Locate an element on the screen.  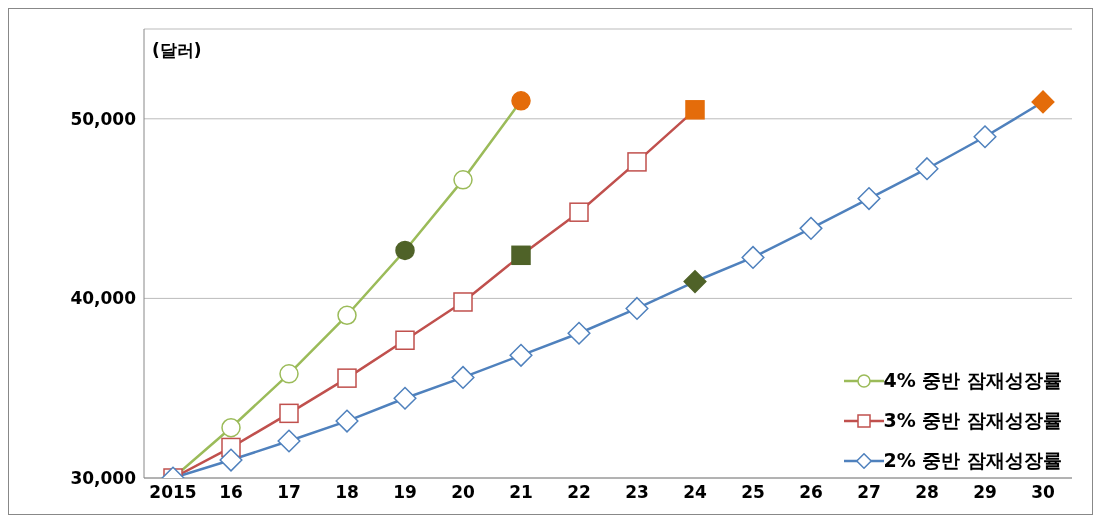
x-tick-label: 30 is located at coordinates (1043, 492).